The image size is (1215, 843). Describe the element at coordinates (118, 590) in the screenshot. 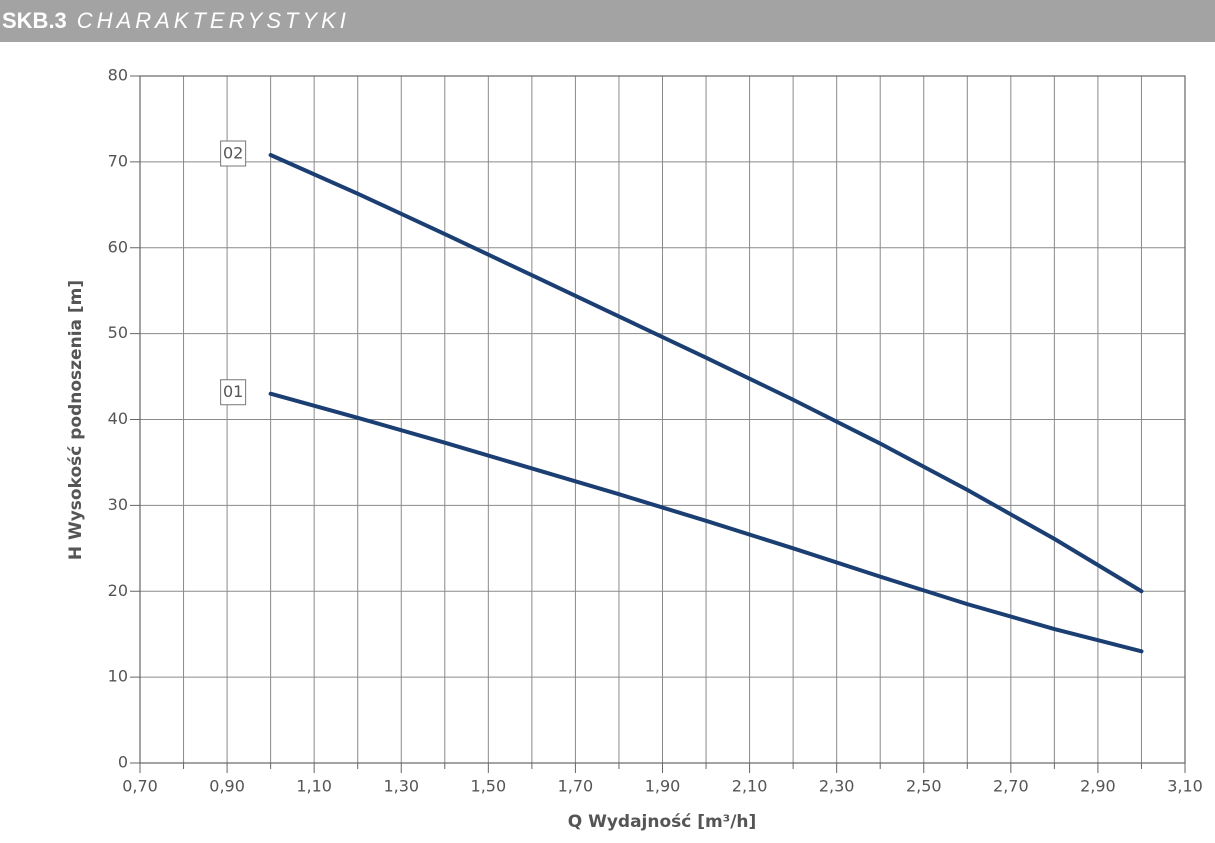

I see `y-tick-label: 20` at that location.